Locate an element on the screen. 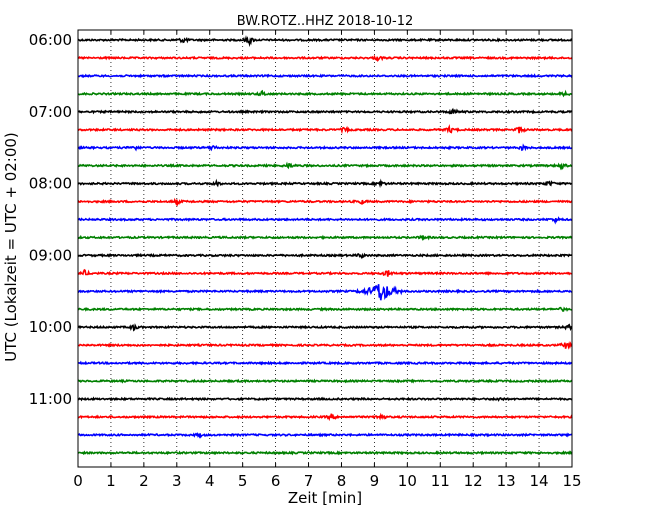  x-tick-label: 1 is located at coordinates (111, 481).